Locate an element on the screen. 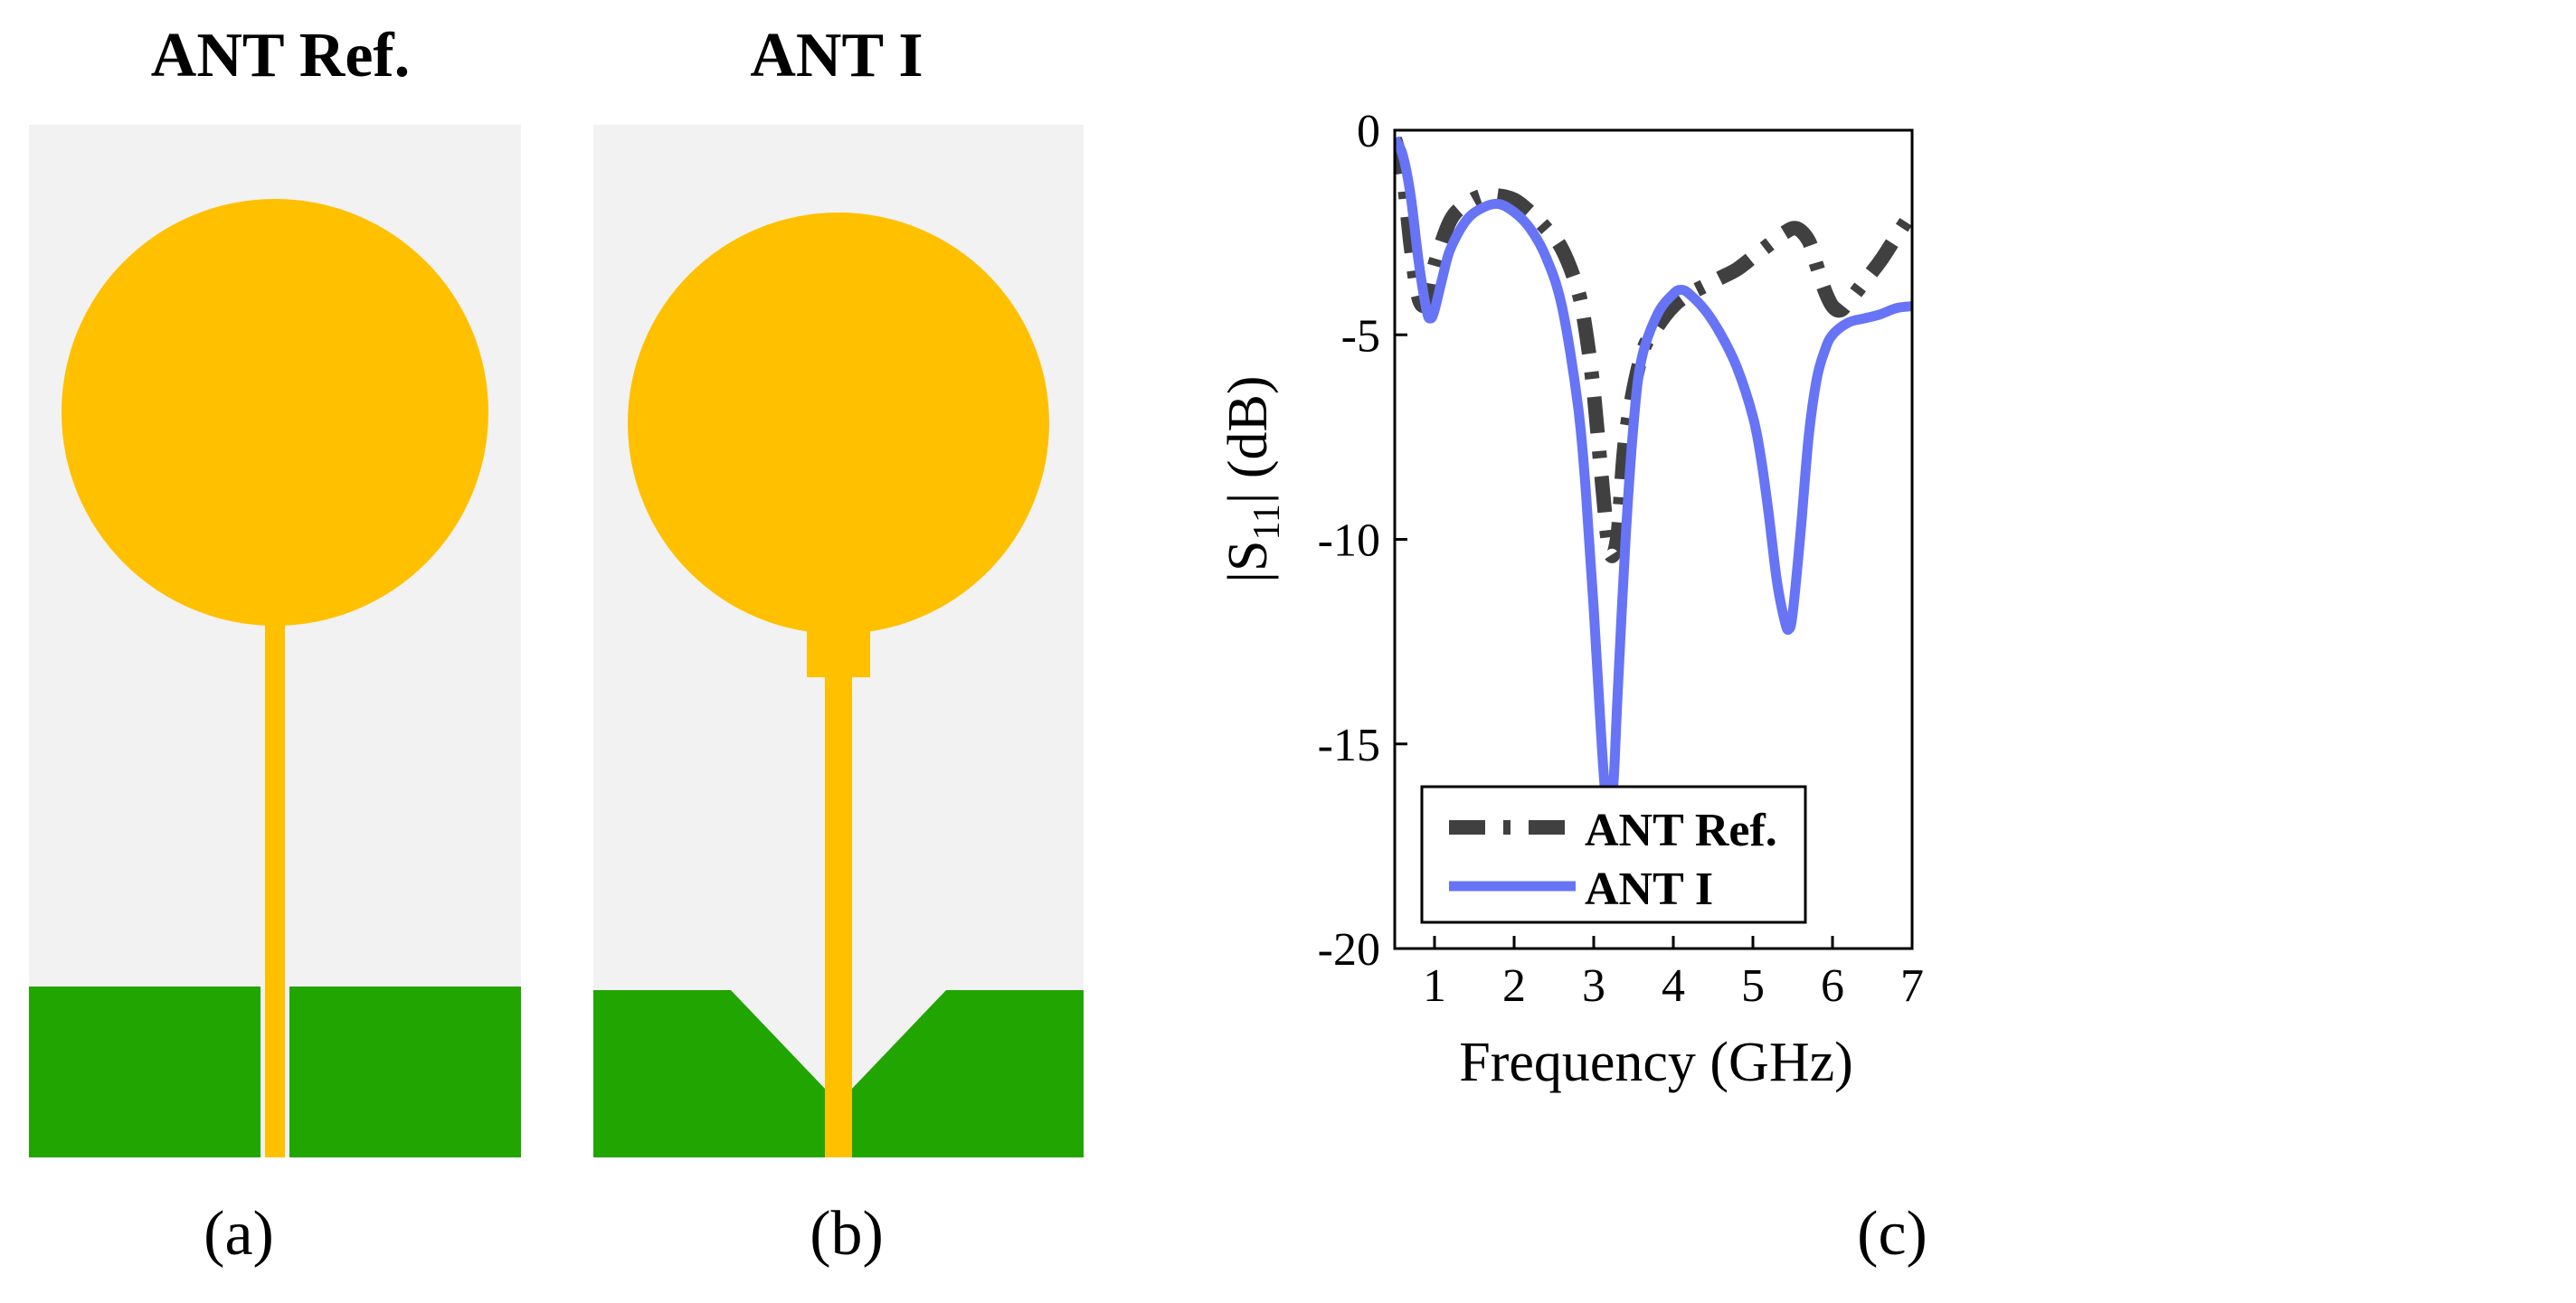  series-line-ant-i is located at coordinates (1653, 480).